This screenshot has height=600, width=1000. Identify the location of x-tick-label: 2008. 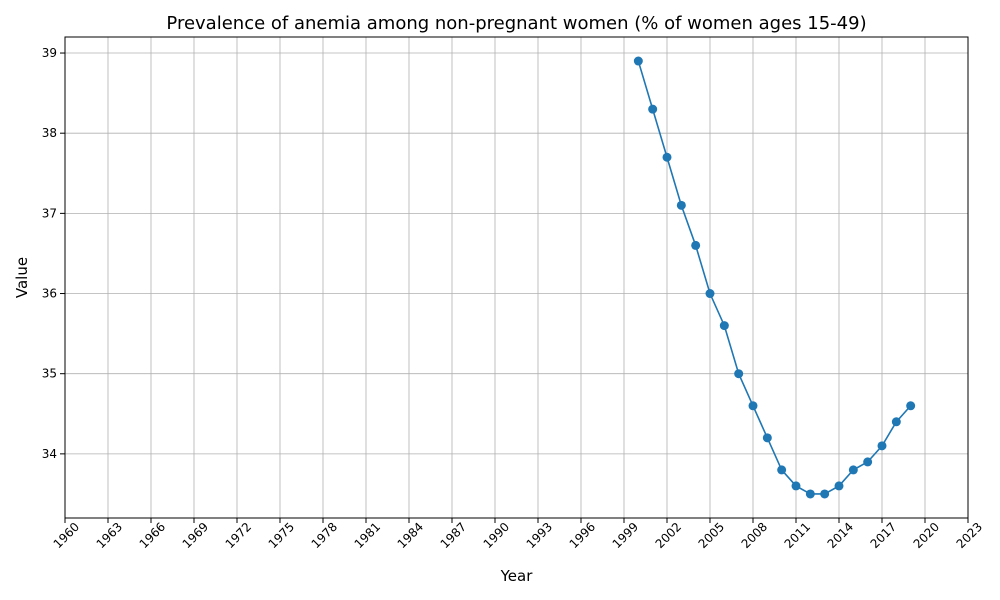
(754, 535).